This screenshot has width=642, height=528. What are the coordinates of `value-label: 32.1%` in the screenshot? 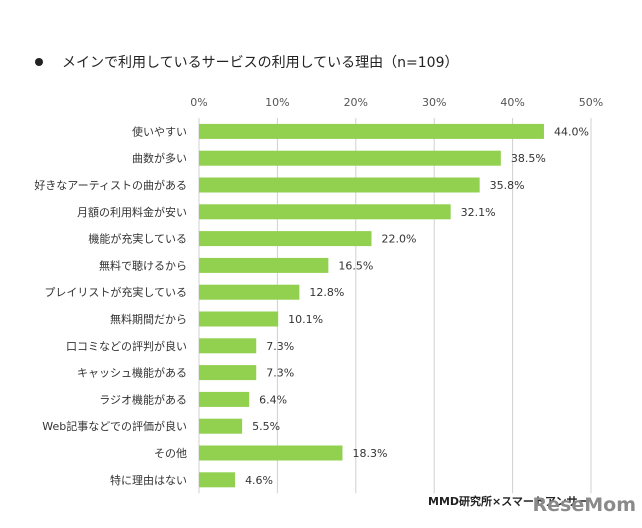 It's located at (478, 212).